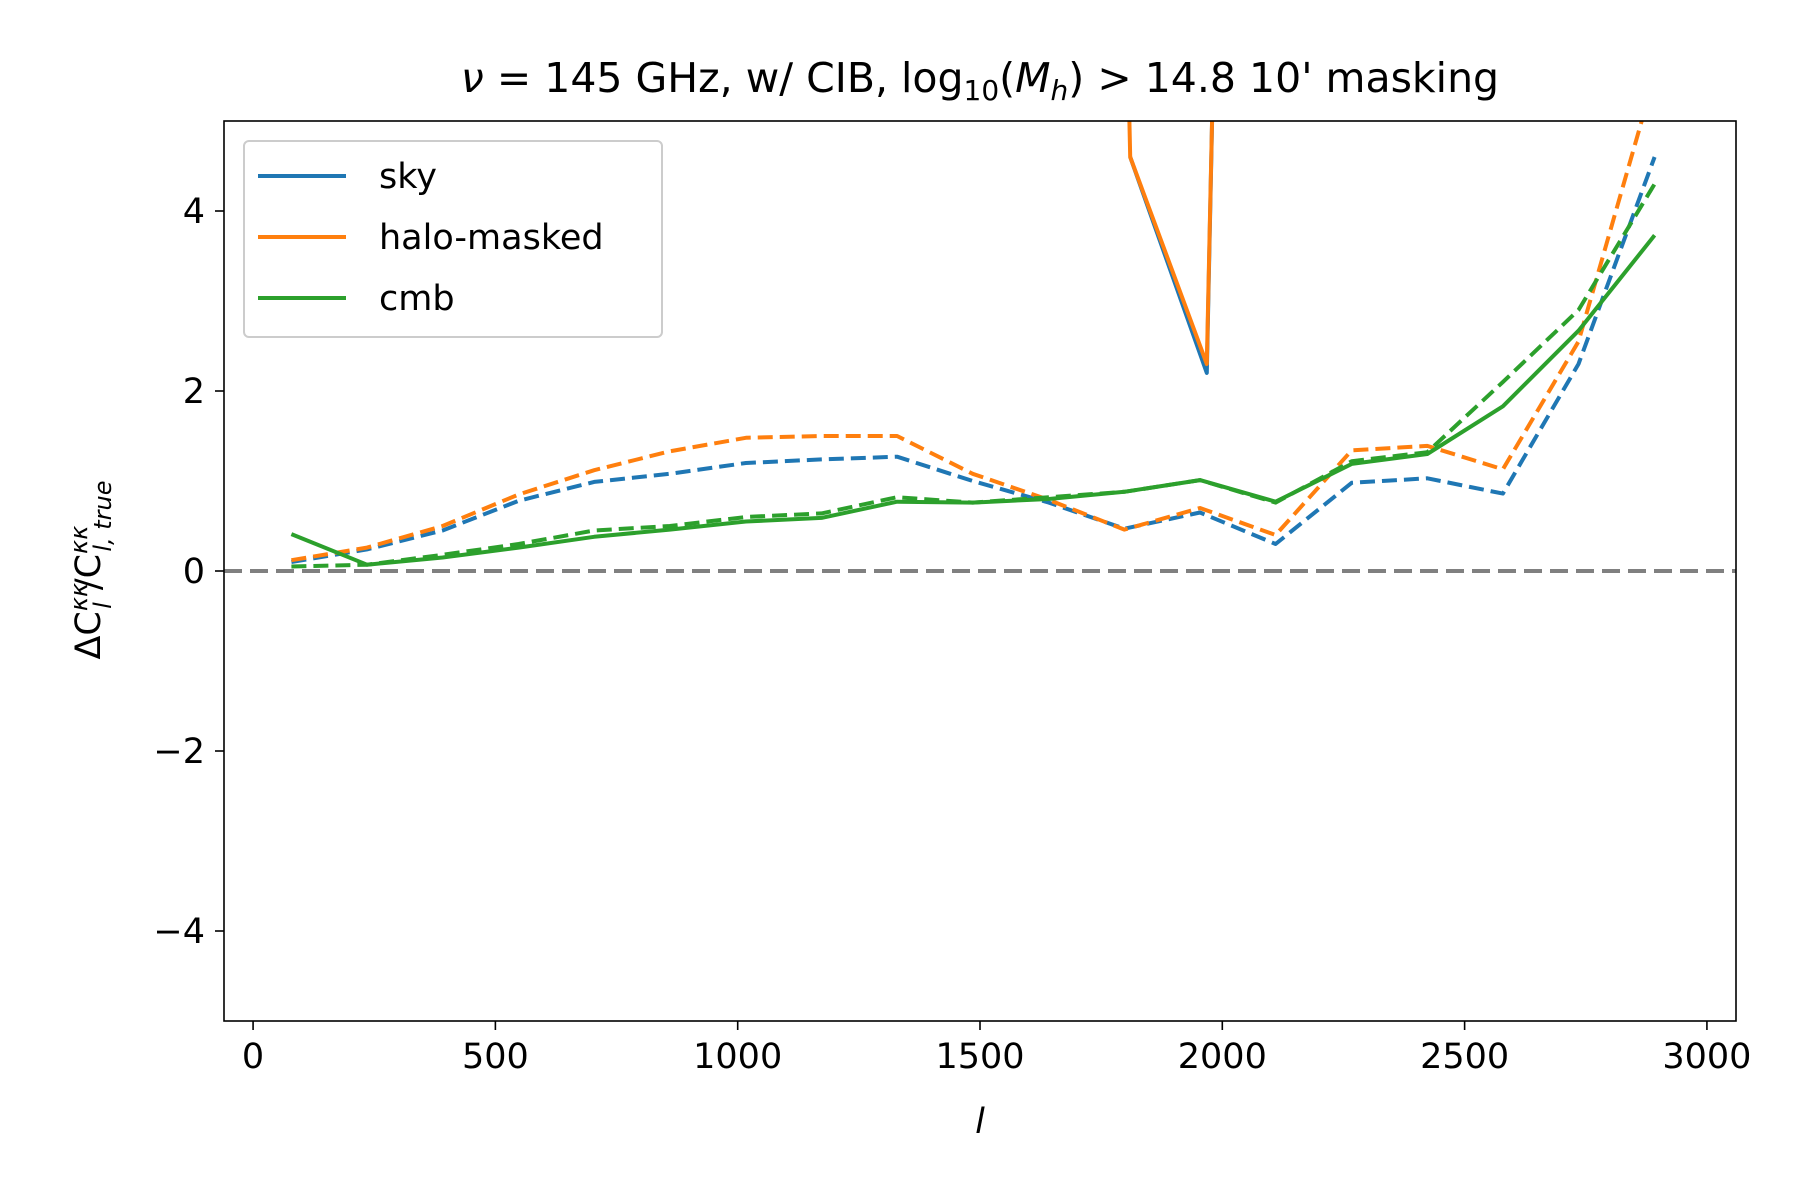 This screenshot has width=1800, height=1200. I want to click on legend: sky halo-masked cmb, so click(453, 239).